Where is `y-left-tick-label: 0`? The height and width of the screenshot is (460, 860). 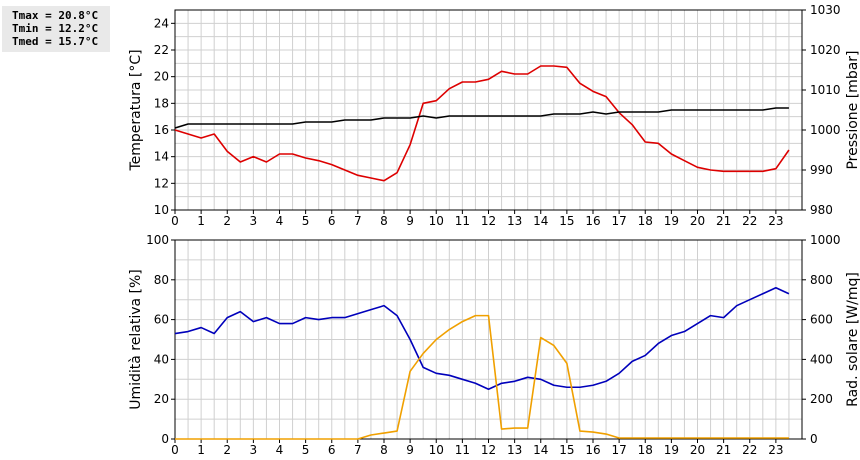
y-left-tick-label: 0 is located at coordinates (165, 439).